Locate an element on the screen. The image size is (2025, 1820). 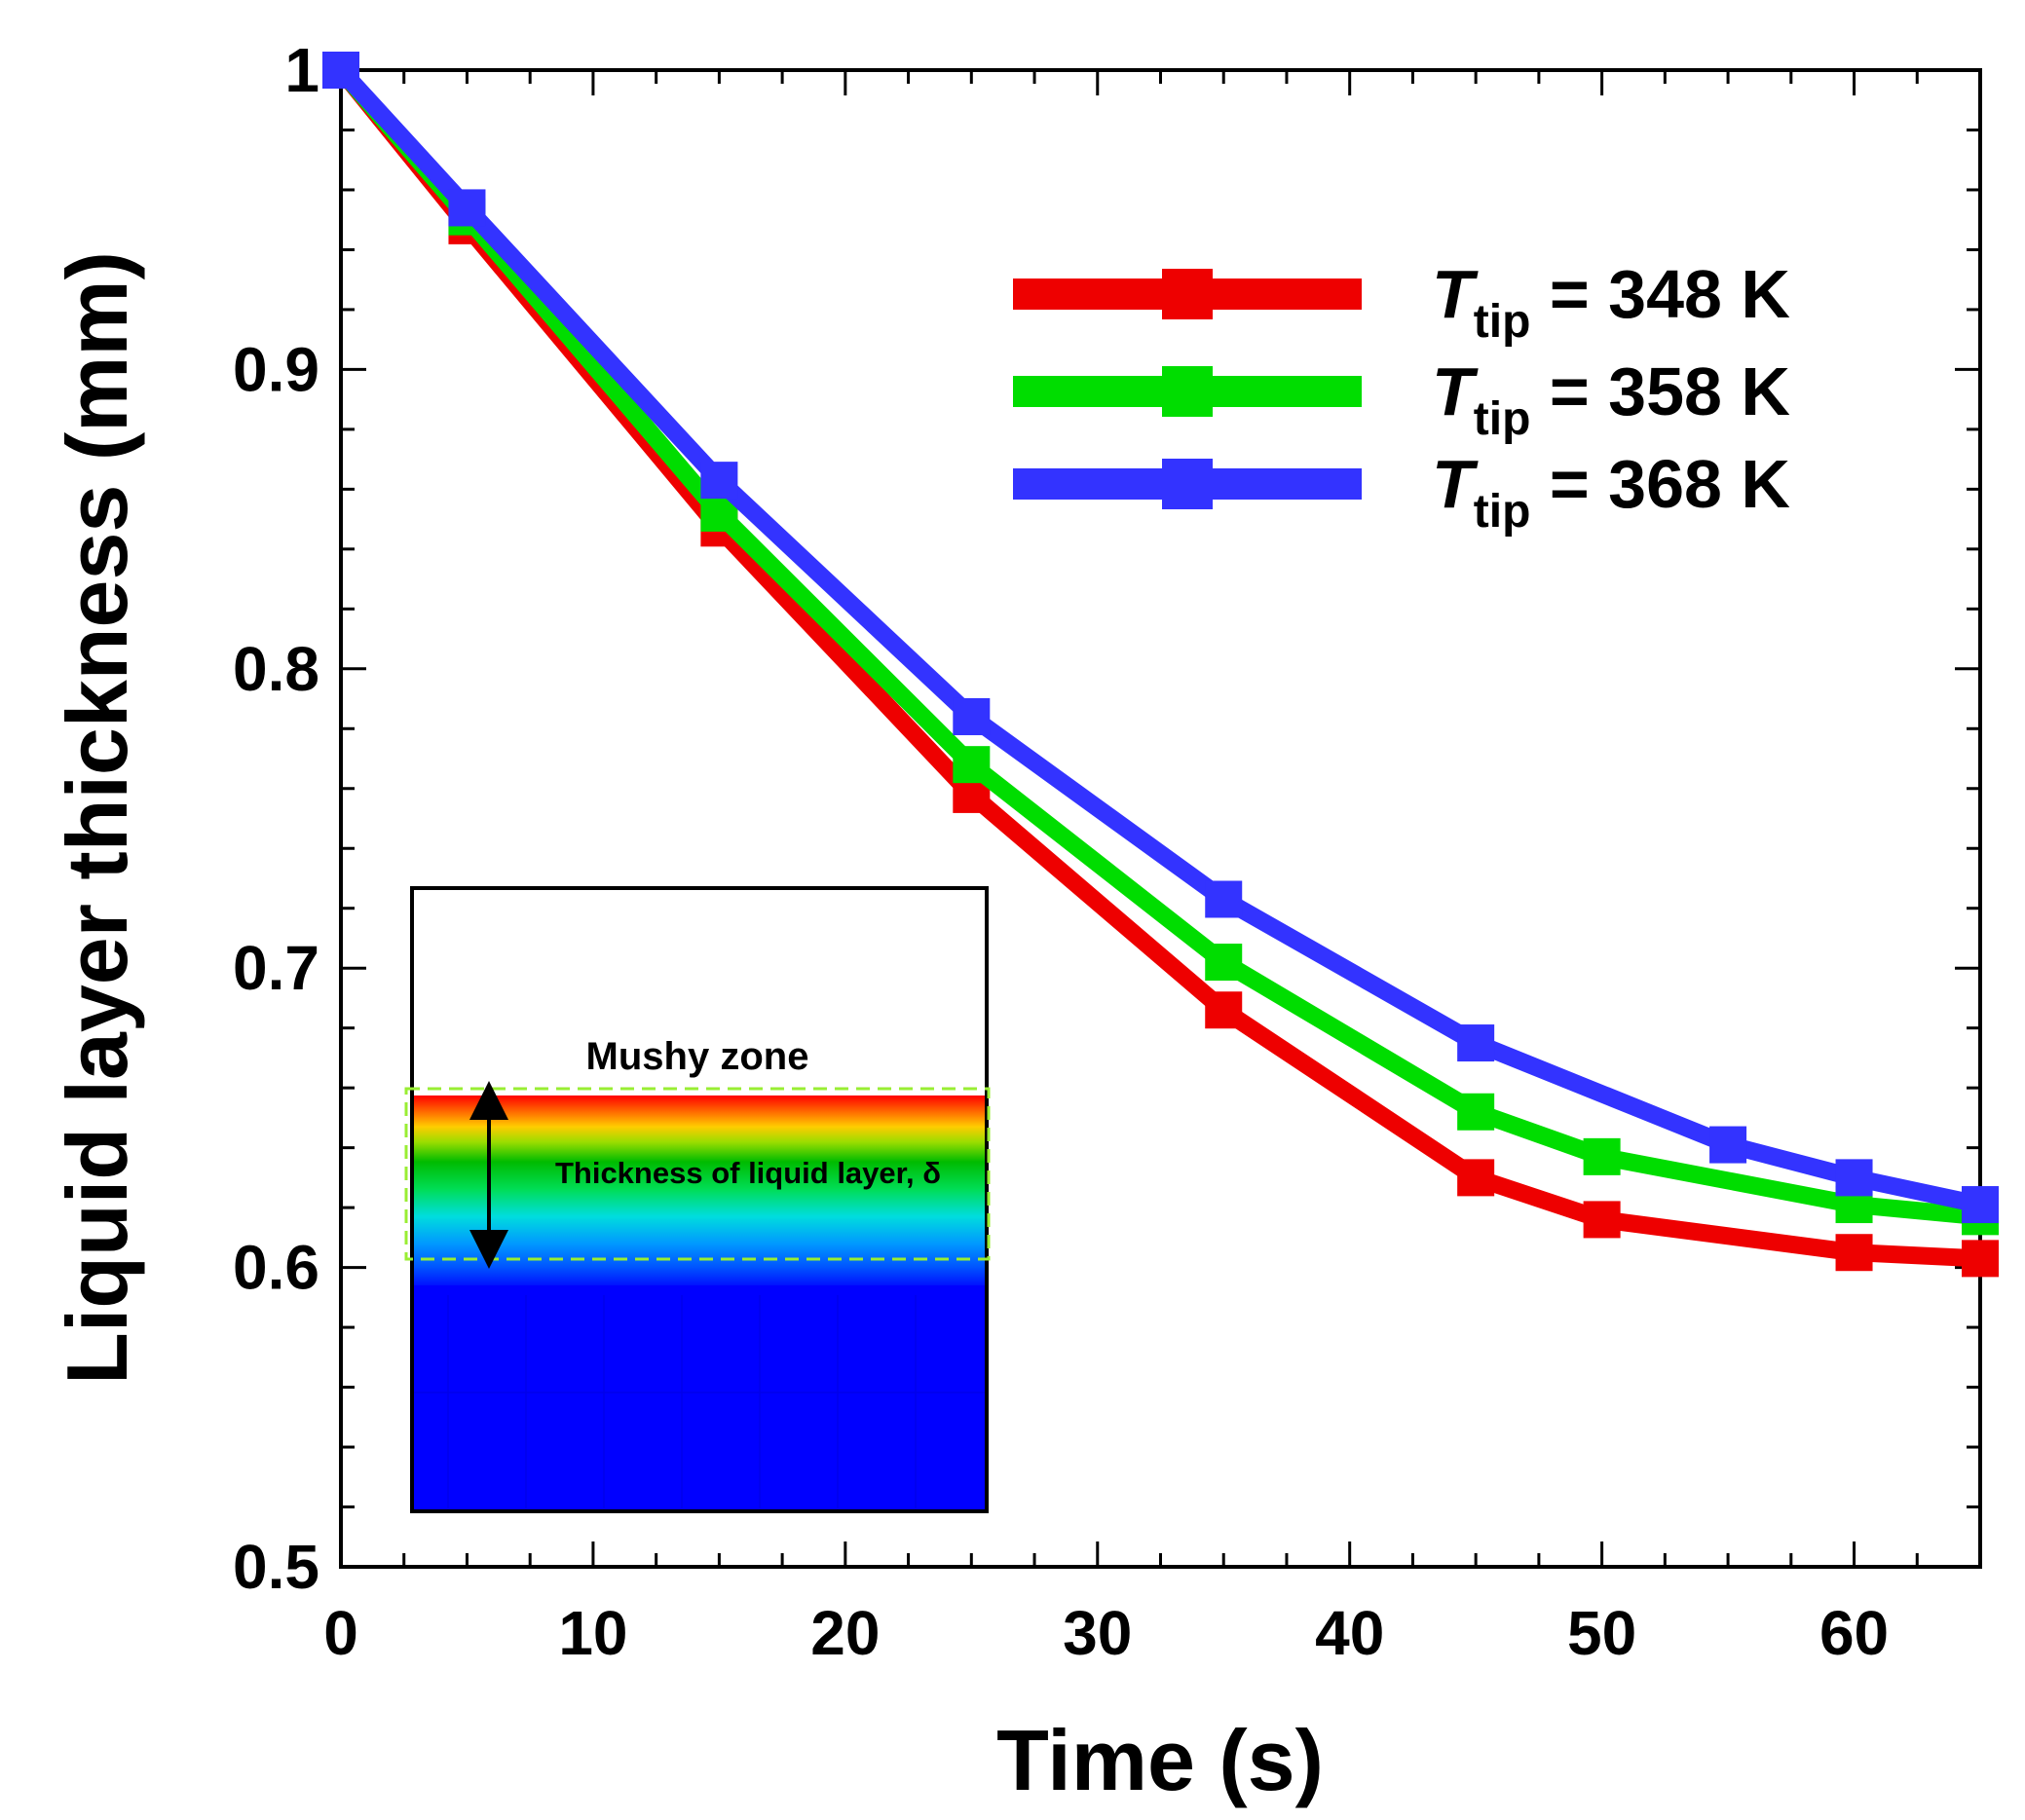
y-tick-label: 0.6 is located at coordinates (276, 1268).